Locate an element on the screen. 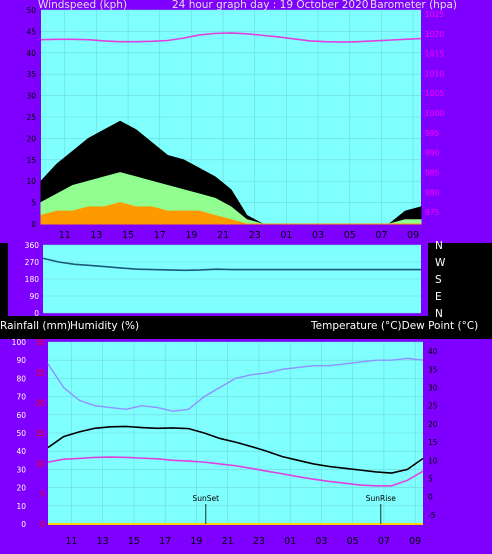 Image resolution: width=492 pixels, height=554 pixels. rain-tick: 0 is located at coordinates (42, 524).